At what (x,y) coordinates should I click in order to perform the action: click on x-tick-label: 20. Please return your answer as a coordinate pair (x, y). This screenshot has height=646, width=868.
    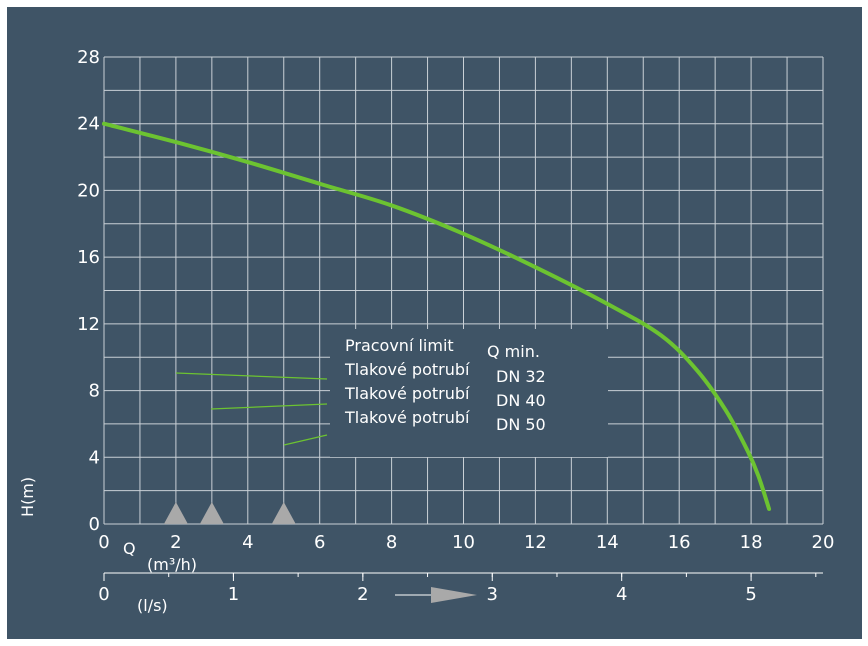
    Looking at the image, I should click on (823, 542).